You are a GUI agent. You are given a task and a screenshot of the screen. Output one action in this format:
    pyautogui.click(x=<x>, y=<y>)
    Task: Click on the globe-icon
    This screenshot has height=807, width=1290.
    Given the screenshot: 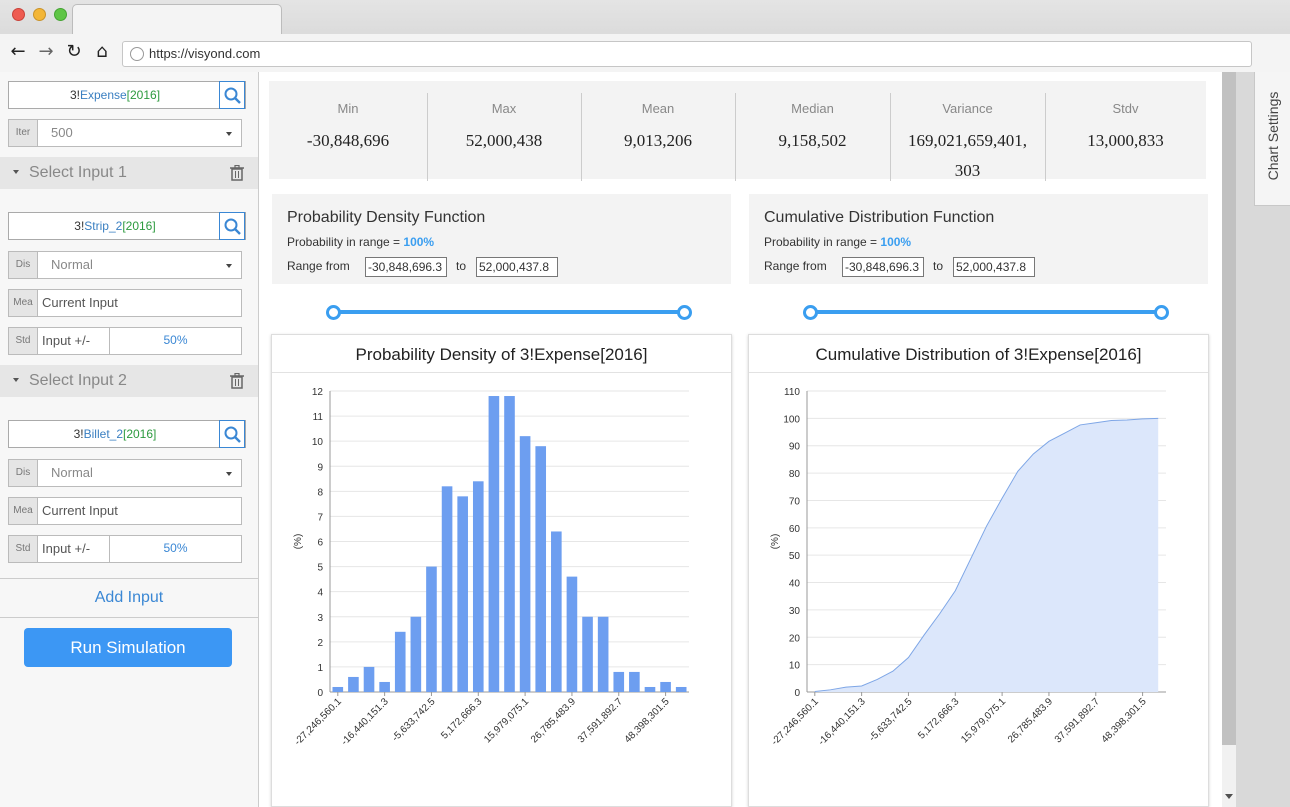 What is the action you would take?
    pyautogui.click(x=137, y=54)
    